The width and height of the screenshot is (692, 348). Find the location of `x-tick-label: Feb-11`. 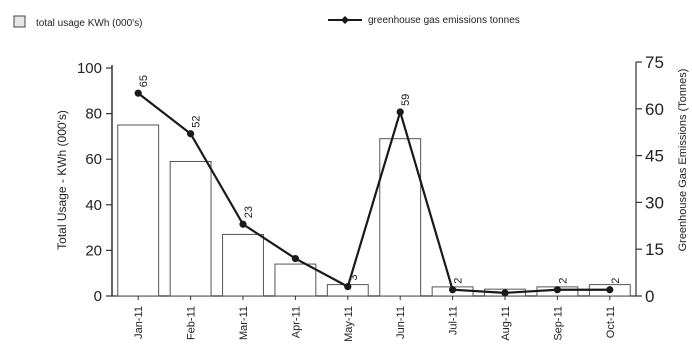

x-tick-label: Feb-11 is located at coordinates (192, 323).